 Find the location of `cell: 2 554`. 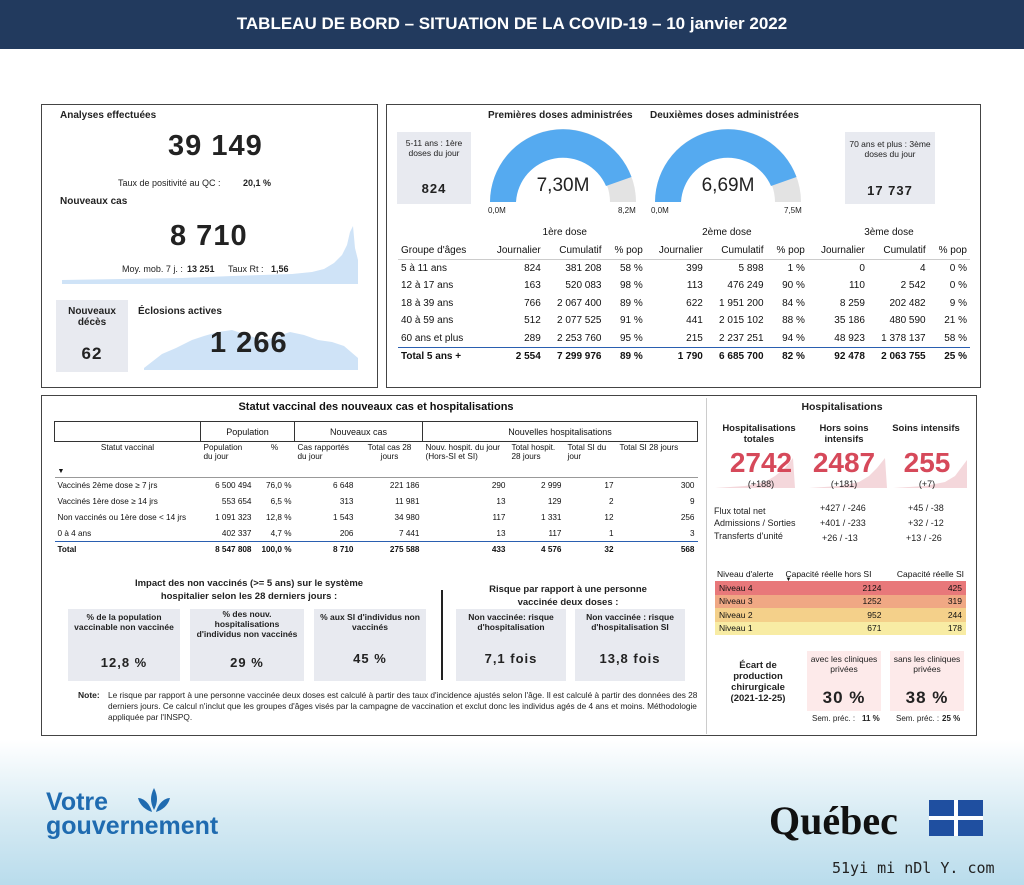

cell: 2 554 is located at coordinates (528, 356).